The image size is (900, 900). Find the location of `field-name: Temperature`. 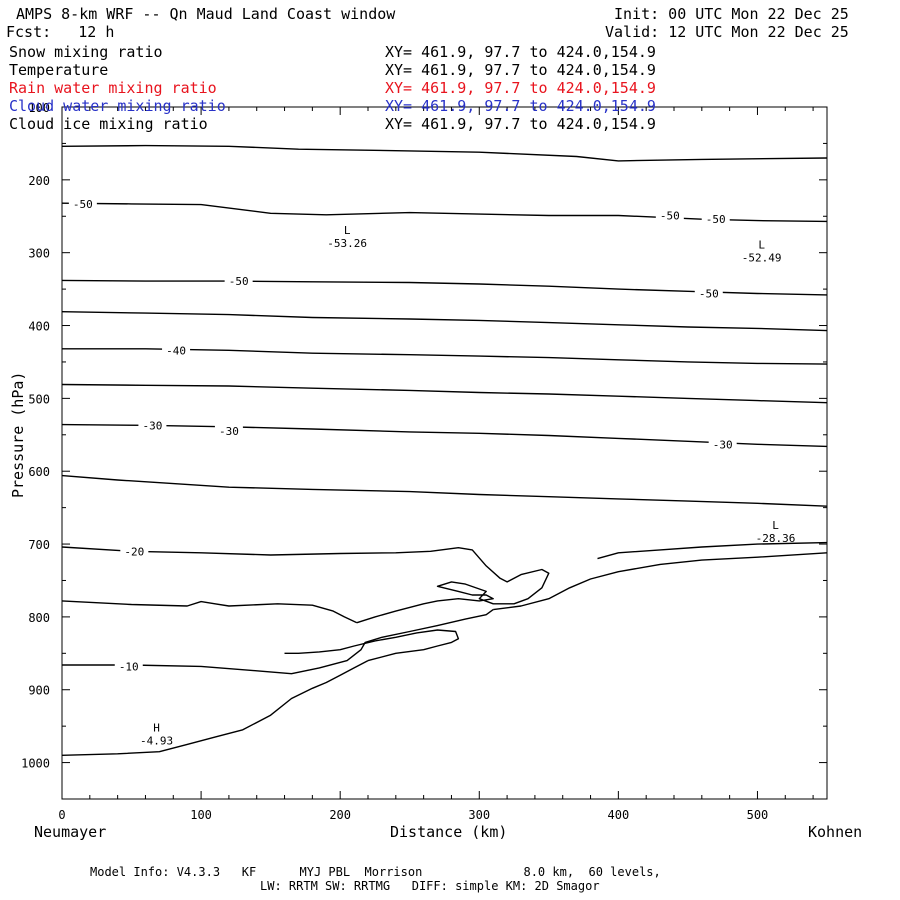

field-name: Temperature is located at coordinates (59, 70).